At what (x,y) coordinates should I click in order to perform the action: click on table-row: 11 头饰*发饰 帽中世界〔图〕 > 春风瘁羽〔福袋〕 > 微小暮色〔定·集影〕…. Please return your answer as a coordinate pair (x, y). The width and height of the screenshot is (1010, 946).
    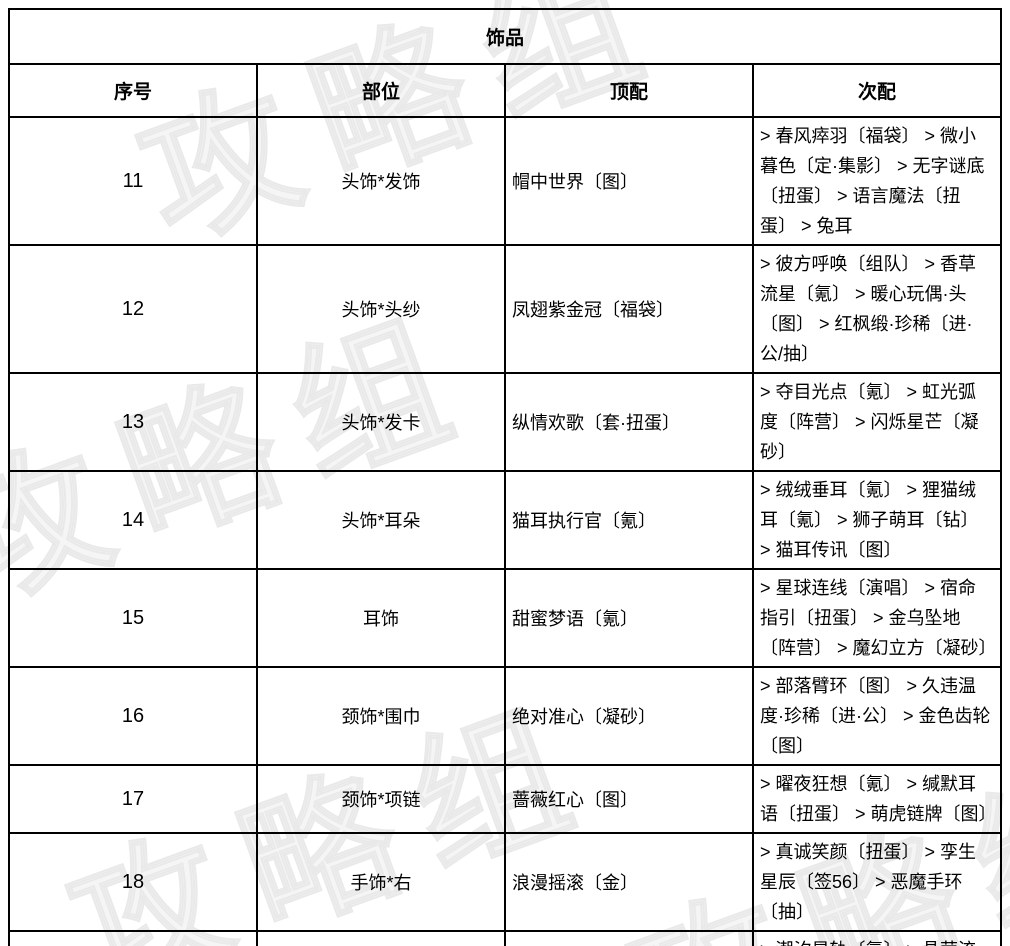
    Looking at the image, I should click on (505, 181).